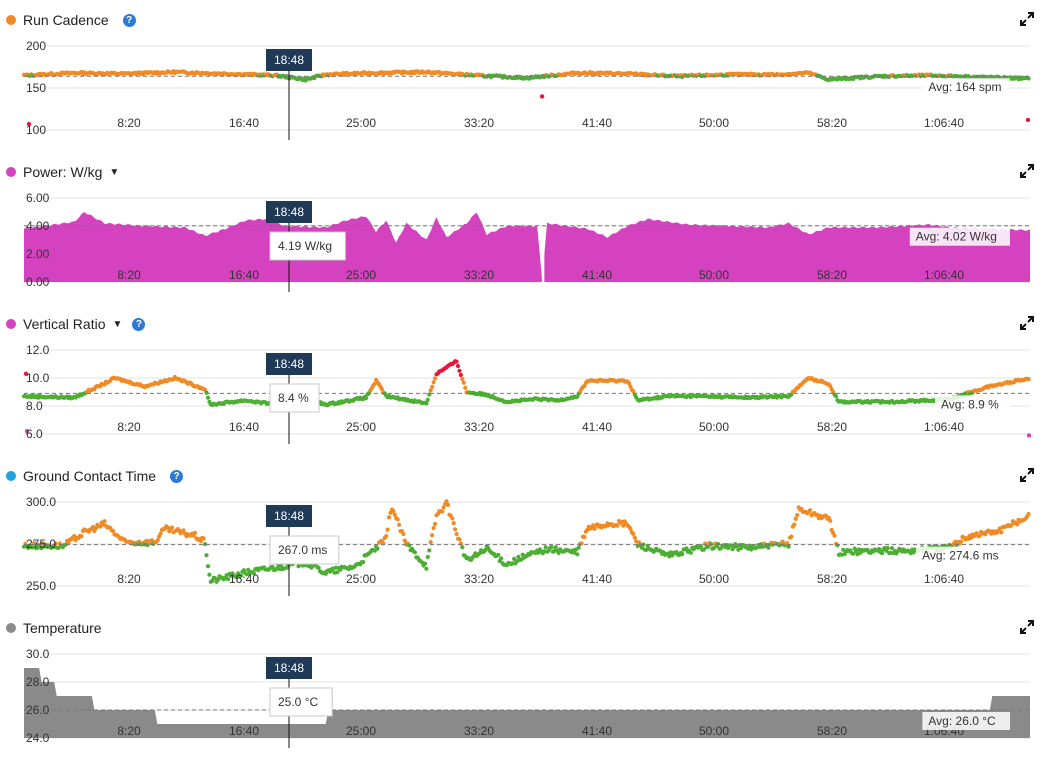 This screenshot has height=760, width=1047. What do you see at coordinates (62, 628) in the screenshot?
I see `panel-title: Temperature` at bounding box center [62, 628].